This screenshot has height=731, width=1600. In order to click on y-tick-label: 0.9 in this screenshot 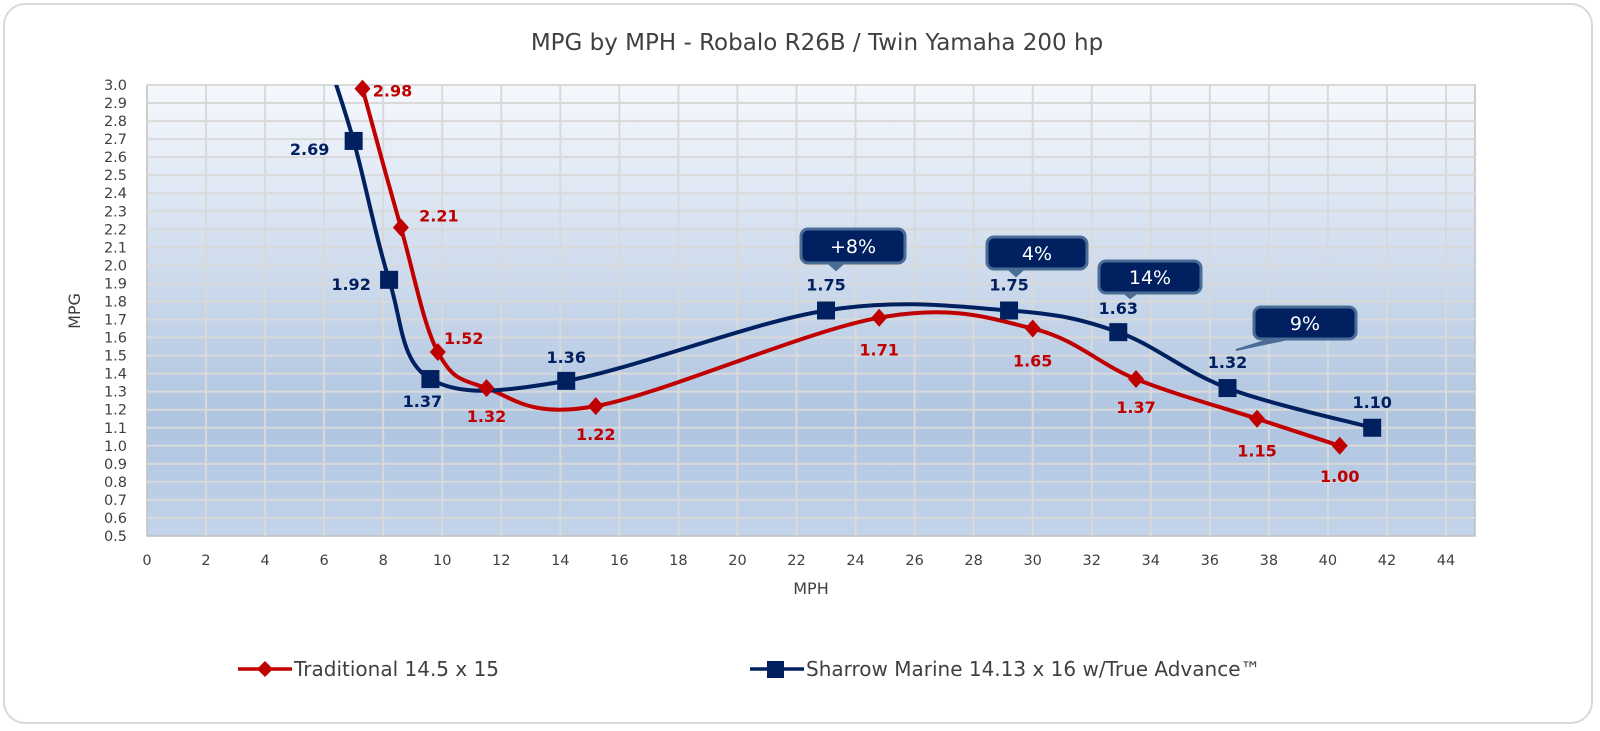, I will do `click(115, 465)`.